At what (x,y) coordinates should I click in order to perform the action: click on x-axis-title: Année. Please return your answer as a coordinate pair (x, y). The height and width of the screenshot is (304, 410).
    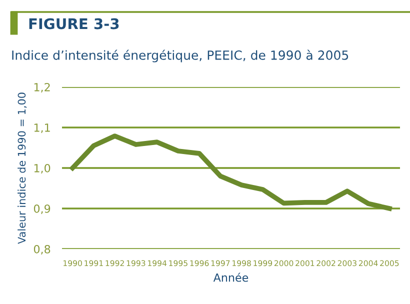
    Looking at the image, I should click on (230, 277).